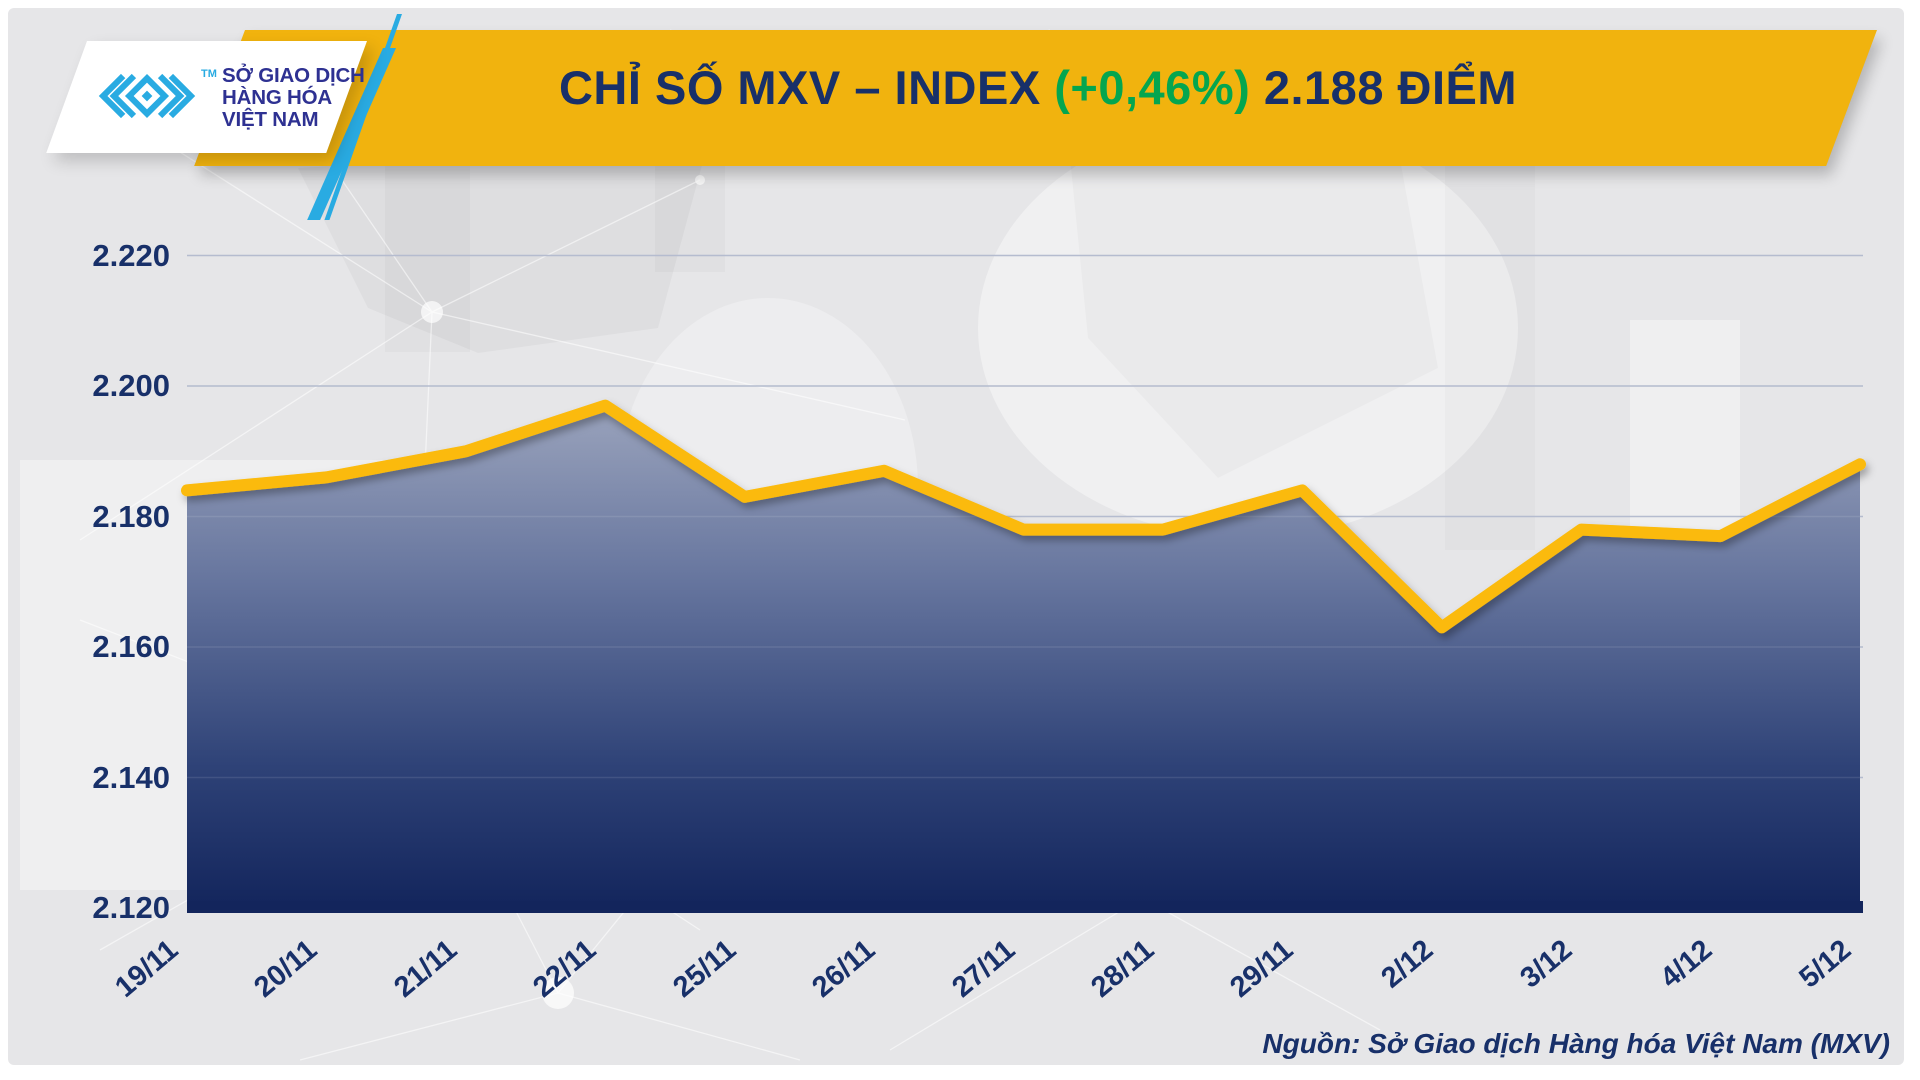  What do you see at coordinates (270, 120) in the screenshot?
I see `organization-name-line3: VIỆT NAM` at bounding box center [270, 120].